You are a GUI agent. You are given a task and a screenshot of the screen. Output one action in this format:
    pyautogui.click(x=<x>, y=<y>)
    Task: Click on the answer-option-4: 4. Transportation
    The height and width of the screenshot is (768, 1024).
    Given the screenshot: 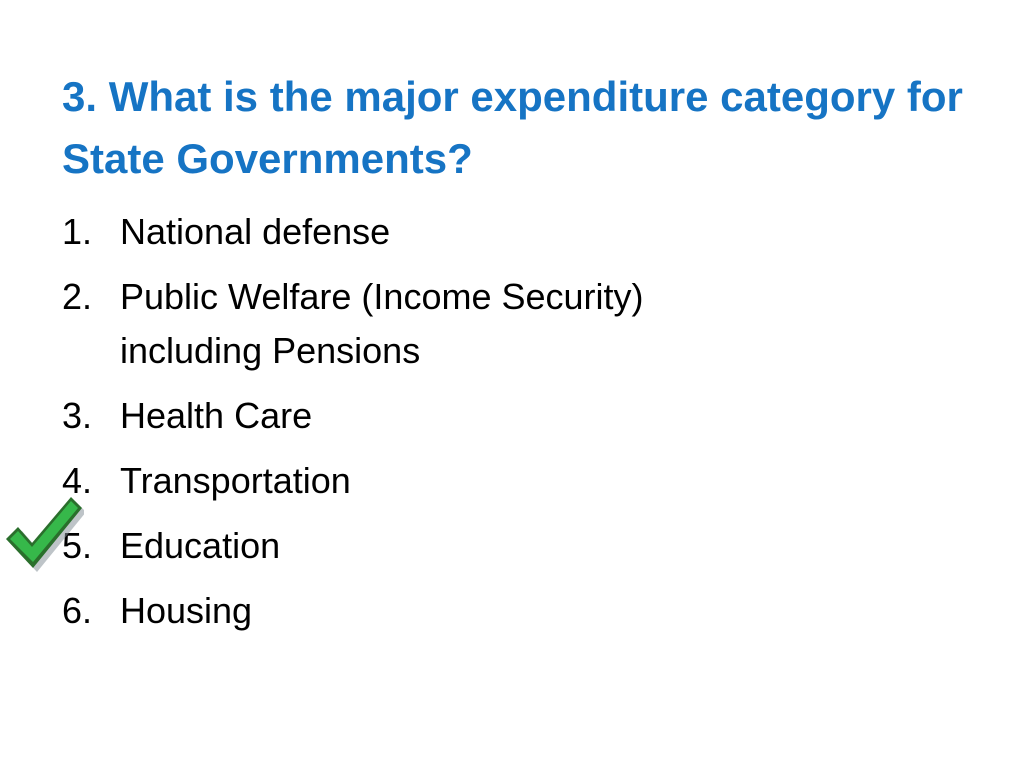 What is the action you would take?
    pyautogui.click(x=512, y=481)
    